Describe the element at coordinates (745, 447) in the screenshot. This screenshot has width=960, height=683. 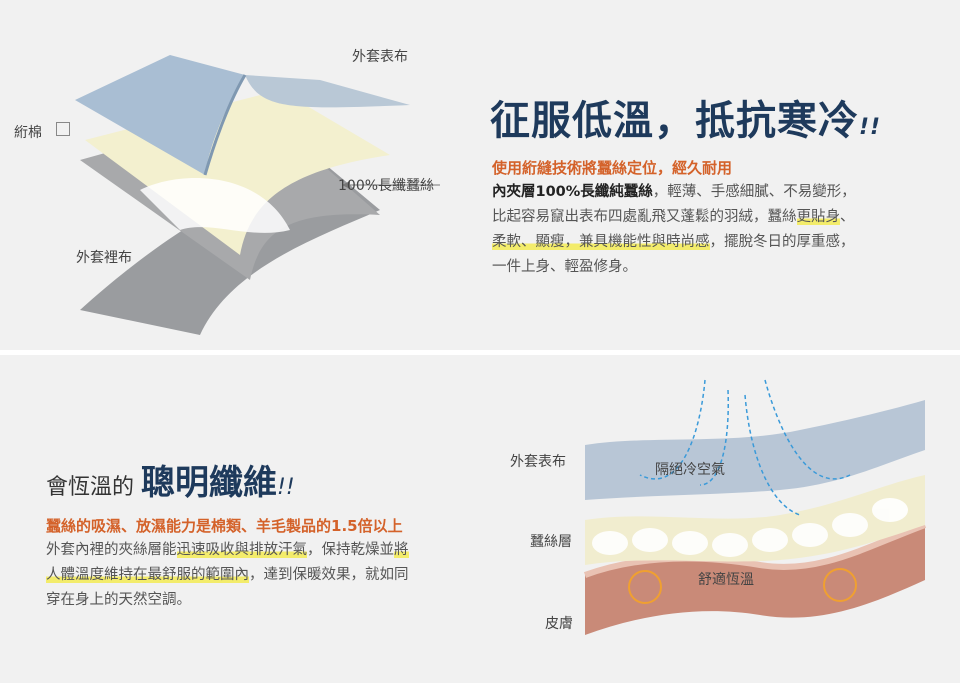
I see `cold-air-arrows` at that location.